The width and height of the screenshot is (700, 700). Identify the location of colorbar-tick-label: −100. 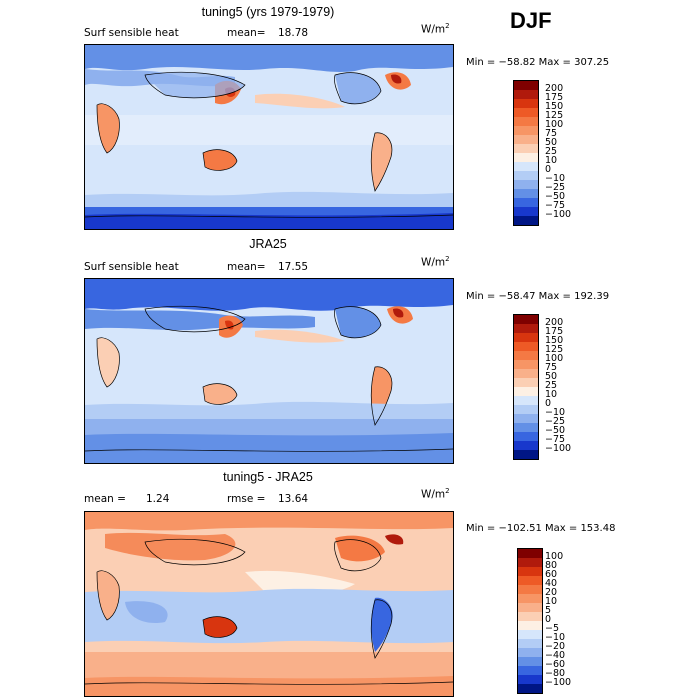
(558, 214).